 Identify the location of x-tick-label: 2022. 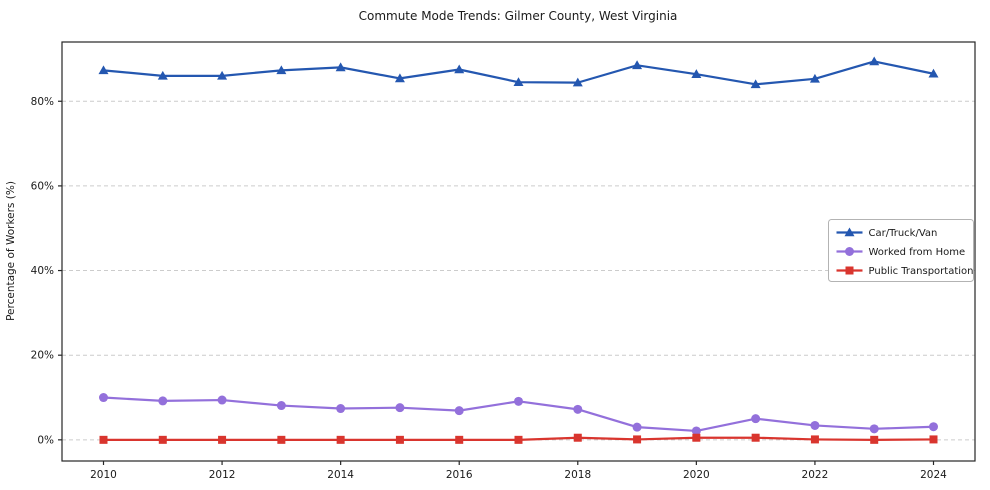
(815, 475).